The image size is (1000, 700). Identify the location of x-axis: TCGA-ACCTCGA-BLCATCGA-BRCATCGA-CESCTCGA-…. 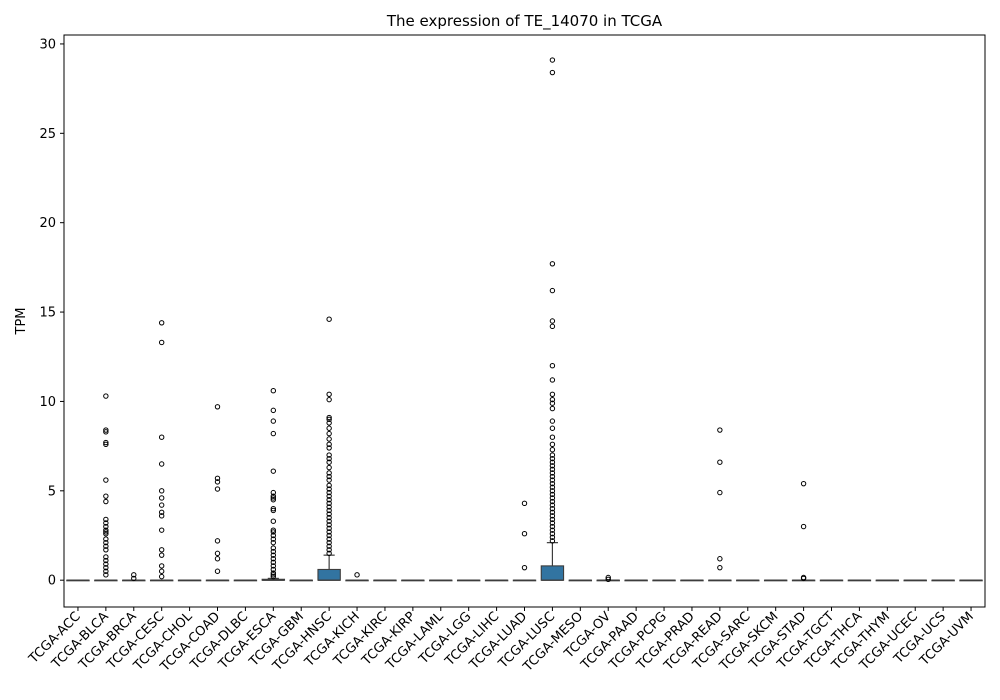
(501, 641).